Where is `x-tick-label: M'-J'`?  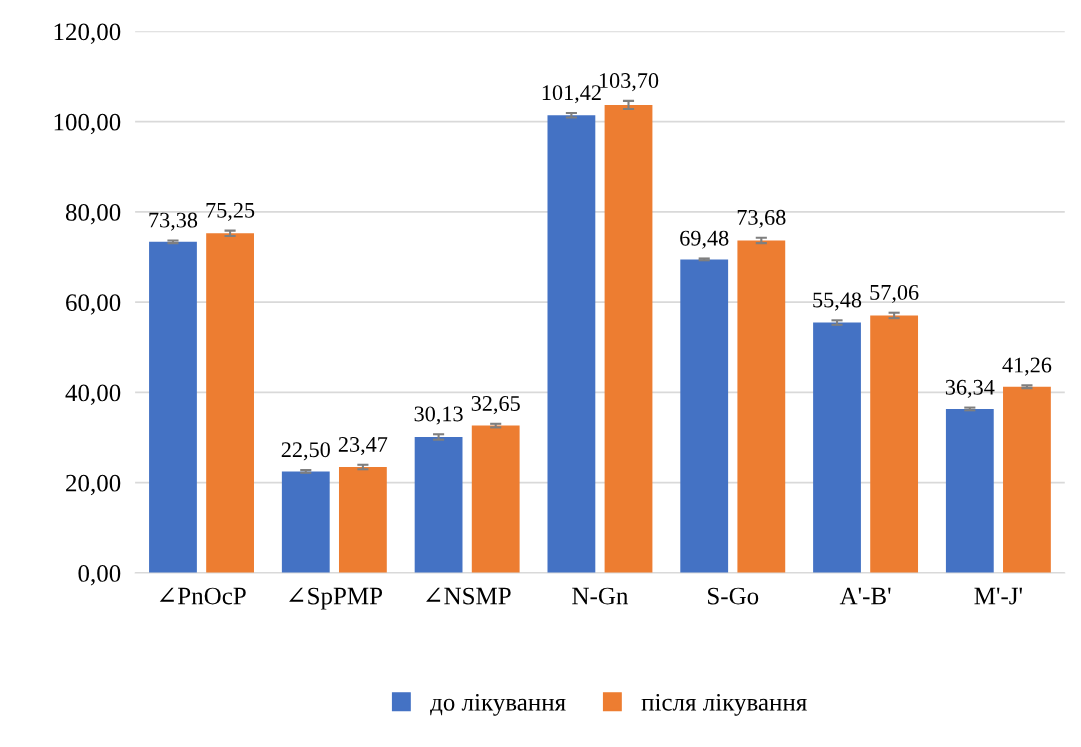
x-tick-label: M'-J' is located at coordinates (998, 596).